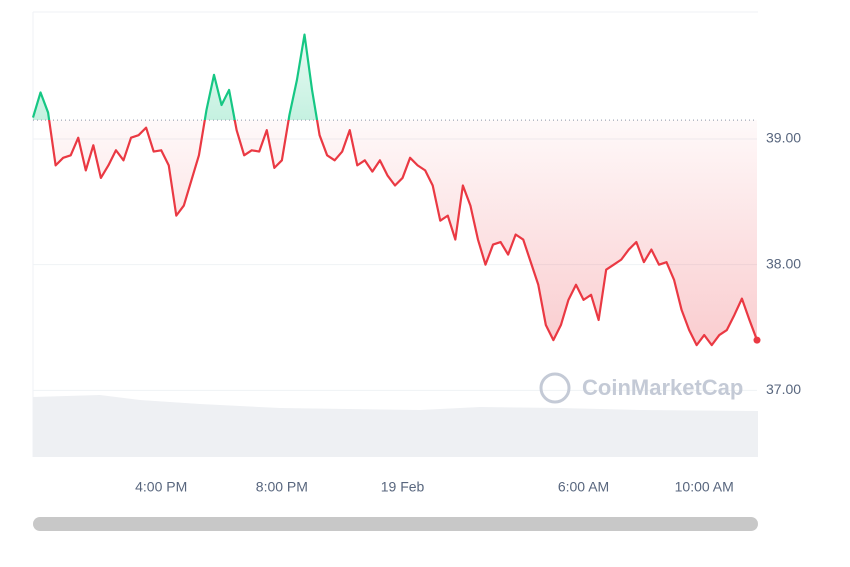  I want to click on x-tick-label: 8:00 PM, so click(282, 487).